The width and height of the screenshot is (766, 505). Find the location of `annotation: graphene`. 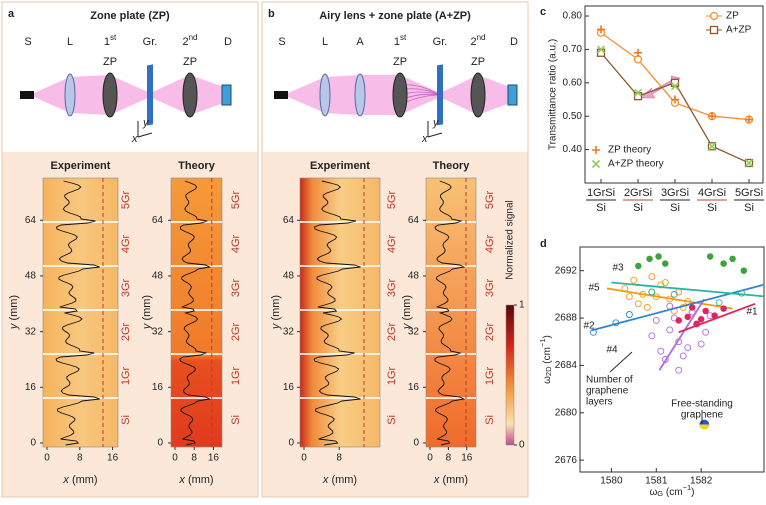

annotation: graphene is located at coordinates (607, 391).